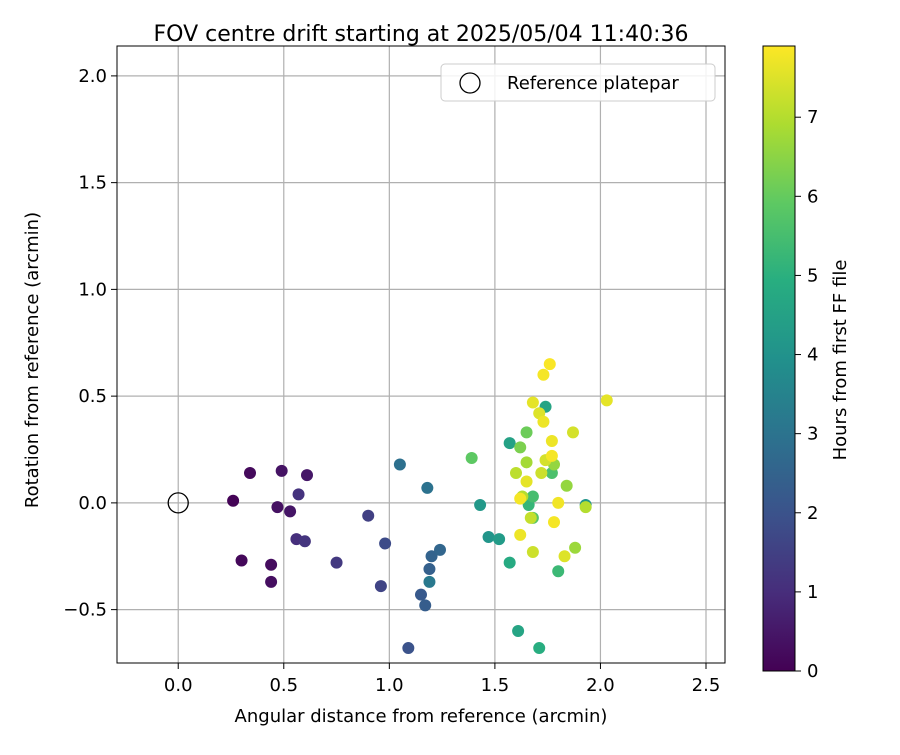 The width and height of the screenshot is (900, 755). I want to click on legend: Reference platepar, so click(578, 82).